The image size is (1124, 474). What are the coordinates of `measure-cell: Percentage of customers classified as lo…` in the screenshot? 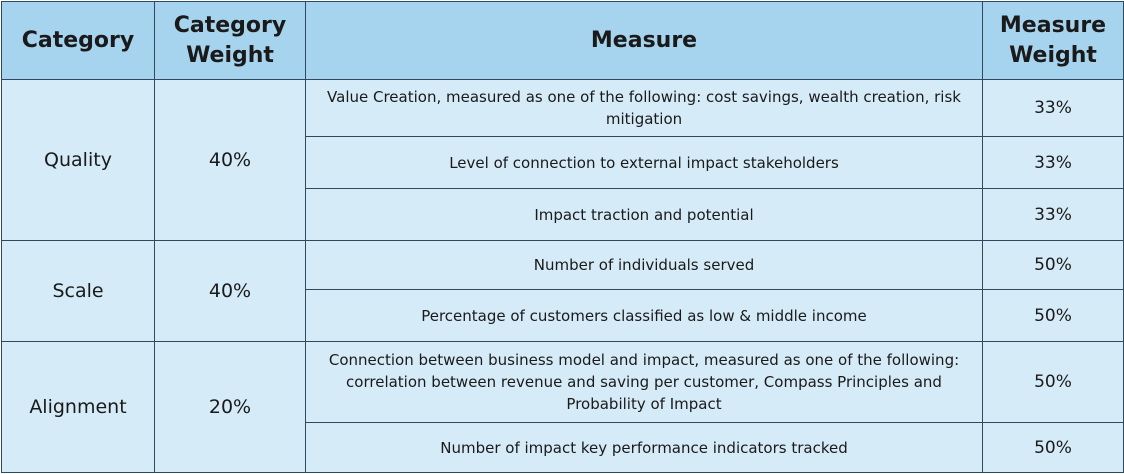 It's located at (644, 315).